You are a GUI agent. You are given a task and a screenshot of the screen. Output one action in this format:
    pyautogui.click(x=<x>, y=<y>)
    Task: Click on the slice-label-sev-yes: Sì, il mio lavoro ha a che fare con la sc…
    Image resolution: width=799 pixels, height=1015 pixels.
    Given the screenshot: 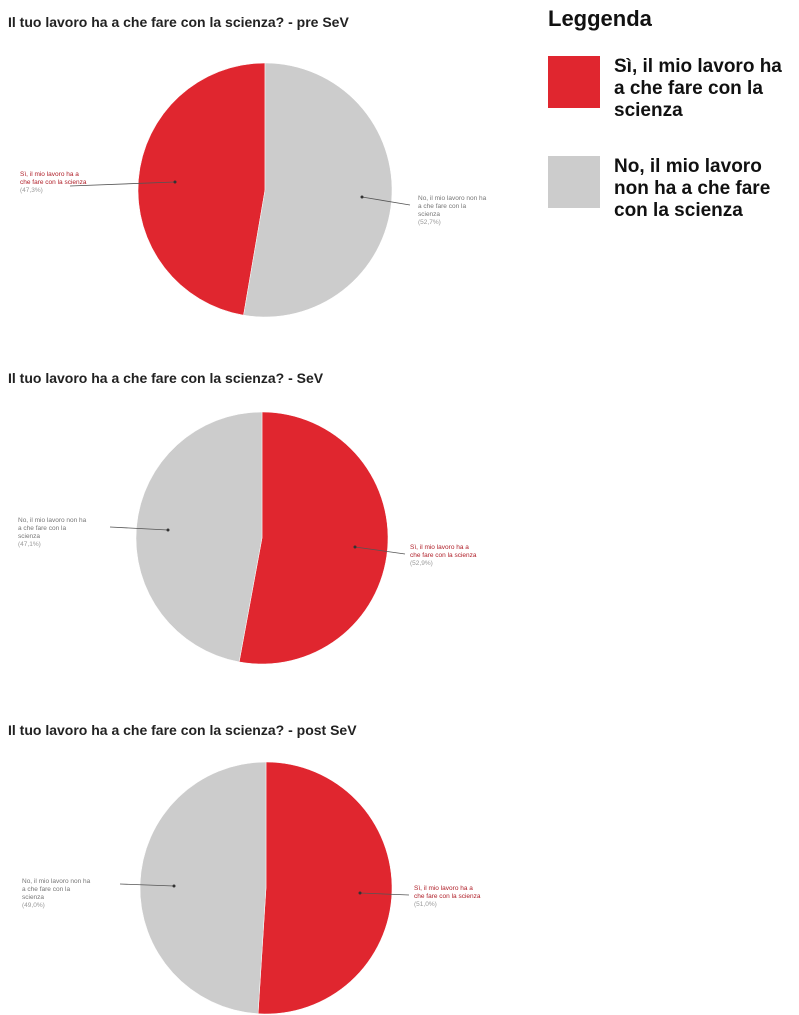 What is the action you would take?
    pyautogui.click(x=443, y=555)
    